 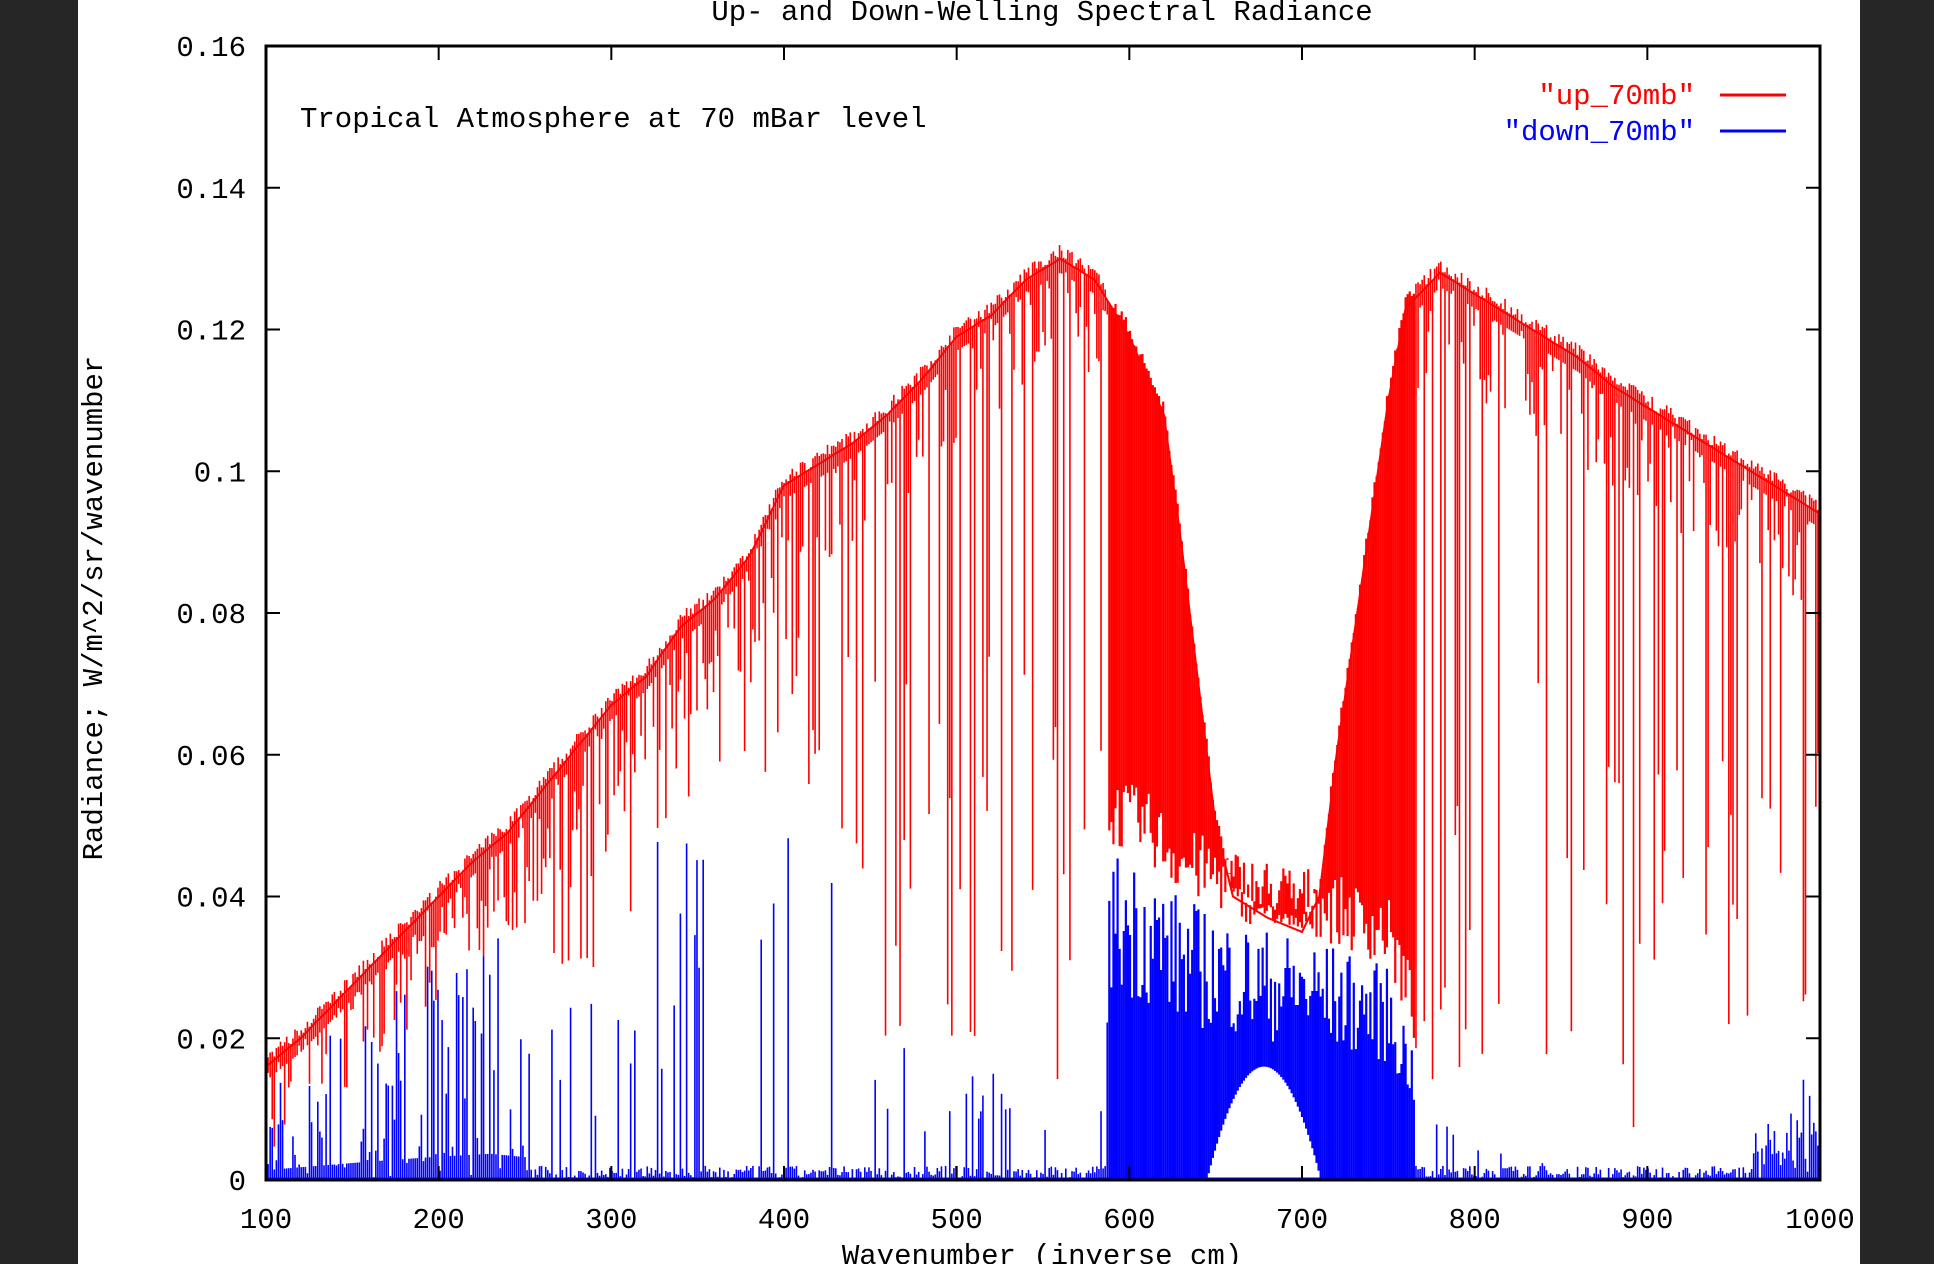 What do you see at coordinates (1041, 14) in the screenshot?
I see `chart-title: Up- and Down-Welling Spectral Radiance` at bounding box center [1041, 14].